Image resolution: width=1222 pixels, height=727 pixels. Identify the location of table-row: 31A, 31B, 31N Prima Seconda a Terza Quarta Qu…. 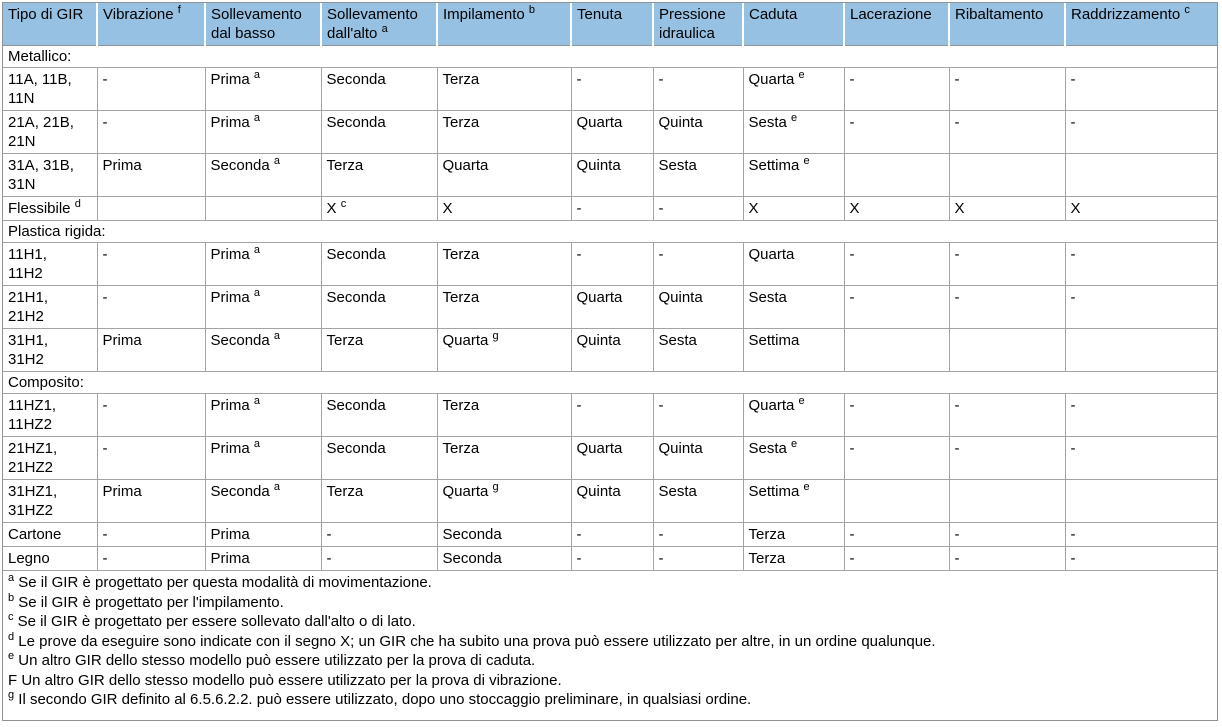
(610, 175).